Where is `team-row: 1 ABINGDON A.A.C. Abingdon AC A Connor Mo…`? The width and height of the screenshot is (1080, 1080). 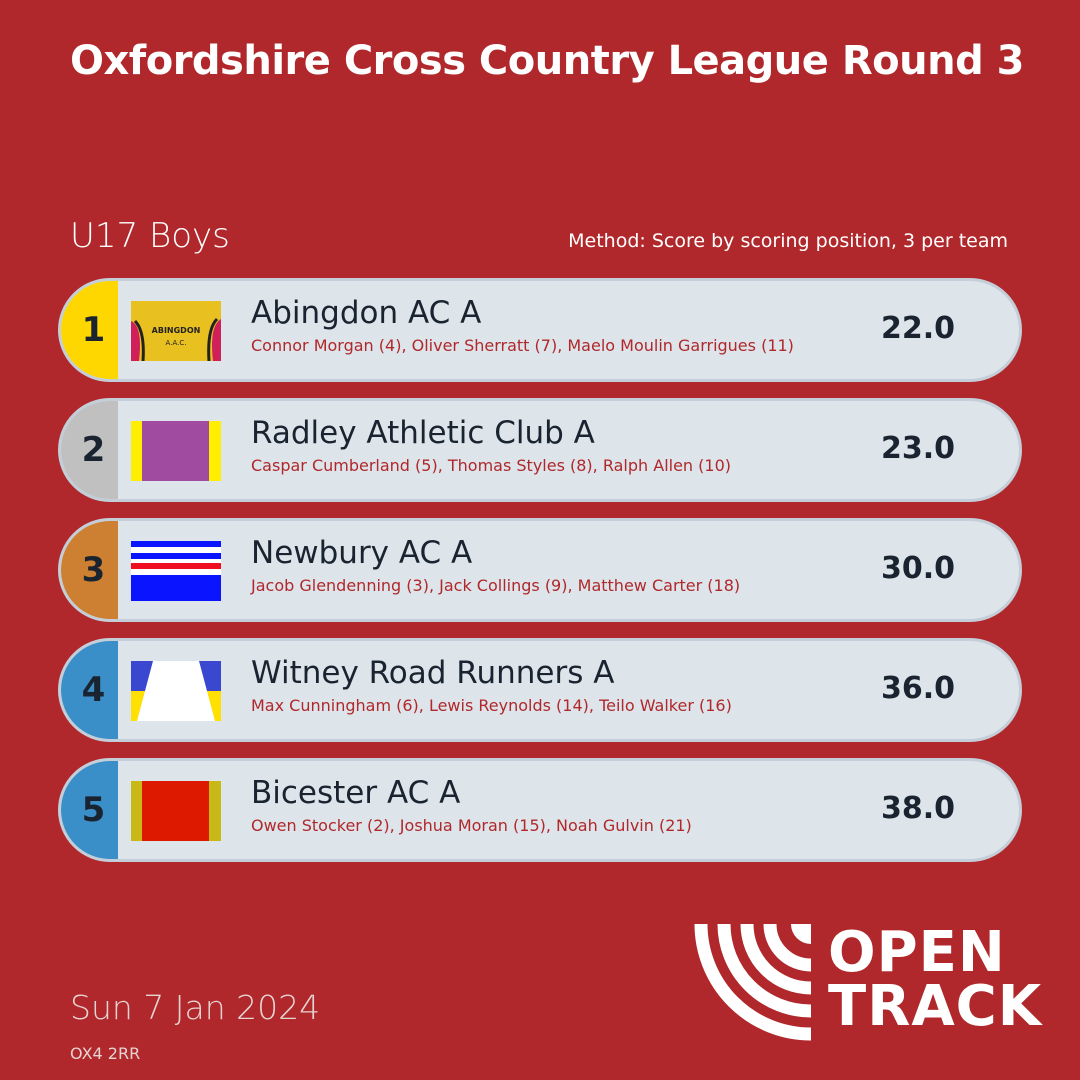 team-row: 1 ABINGDON A.A.C. Abingdon AC A Connor Mo… is located at coordinates (540, 330).